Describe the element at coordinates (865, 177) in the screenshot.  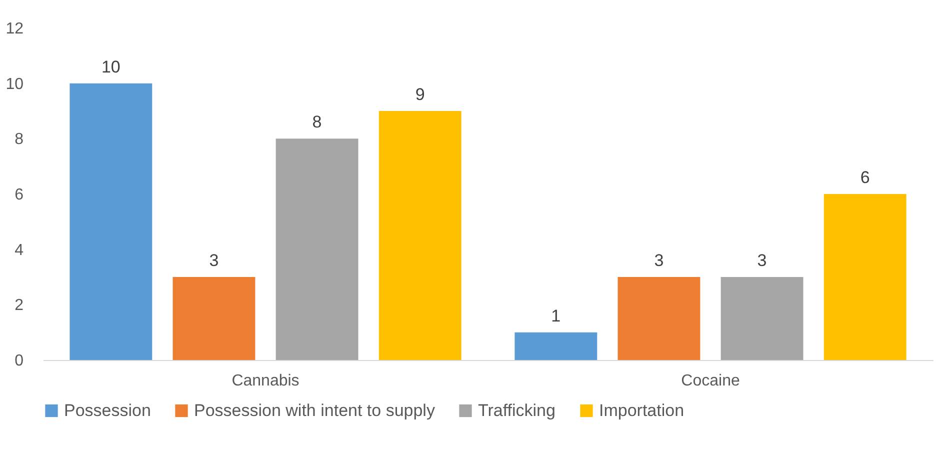
I see `data-label: 6` at that location.